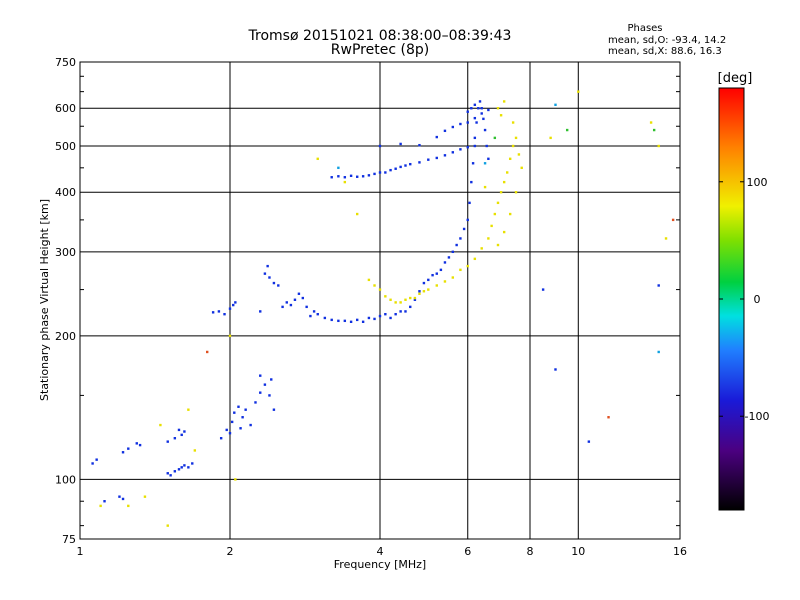  Describe the element at coordinates (467, 551) in the screenshot. I see `x-tick-label: 6` at that location.